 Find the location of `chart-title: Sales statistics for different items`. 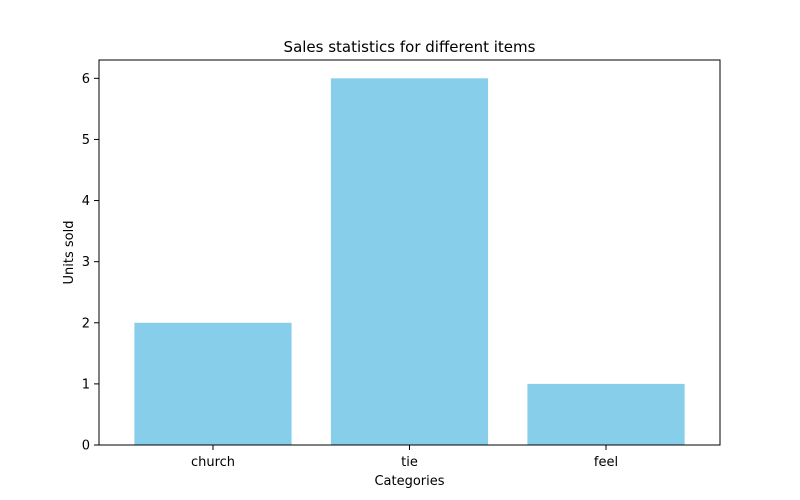

chart-title: Sales statistics for different items is located at coordinates (410, 47).